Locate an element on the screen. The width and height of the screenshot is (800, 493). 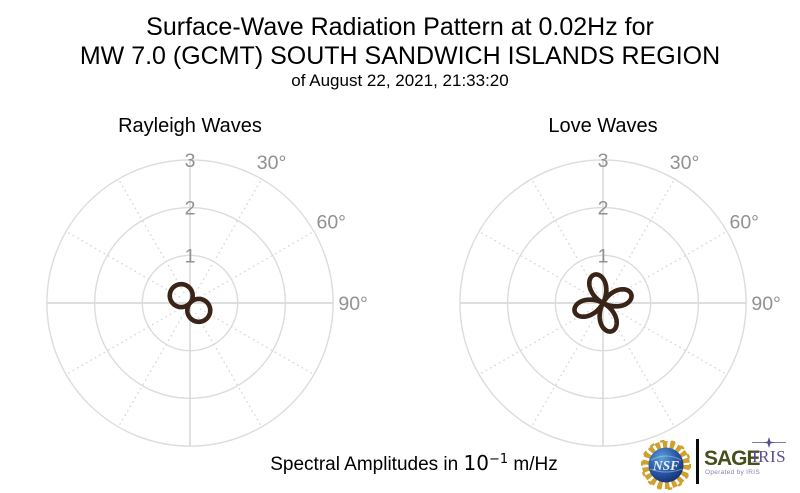
nsf-logo-text: NSF is located at coordinates (665, 465).